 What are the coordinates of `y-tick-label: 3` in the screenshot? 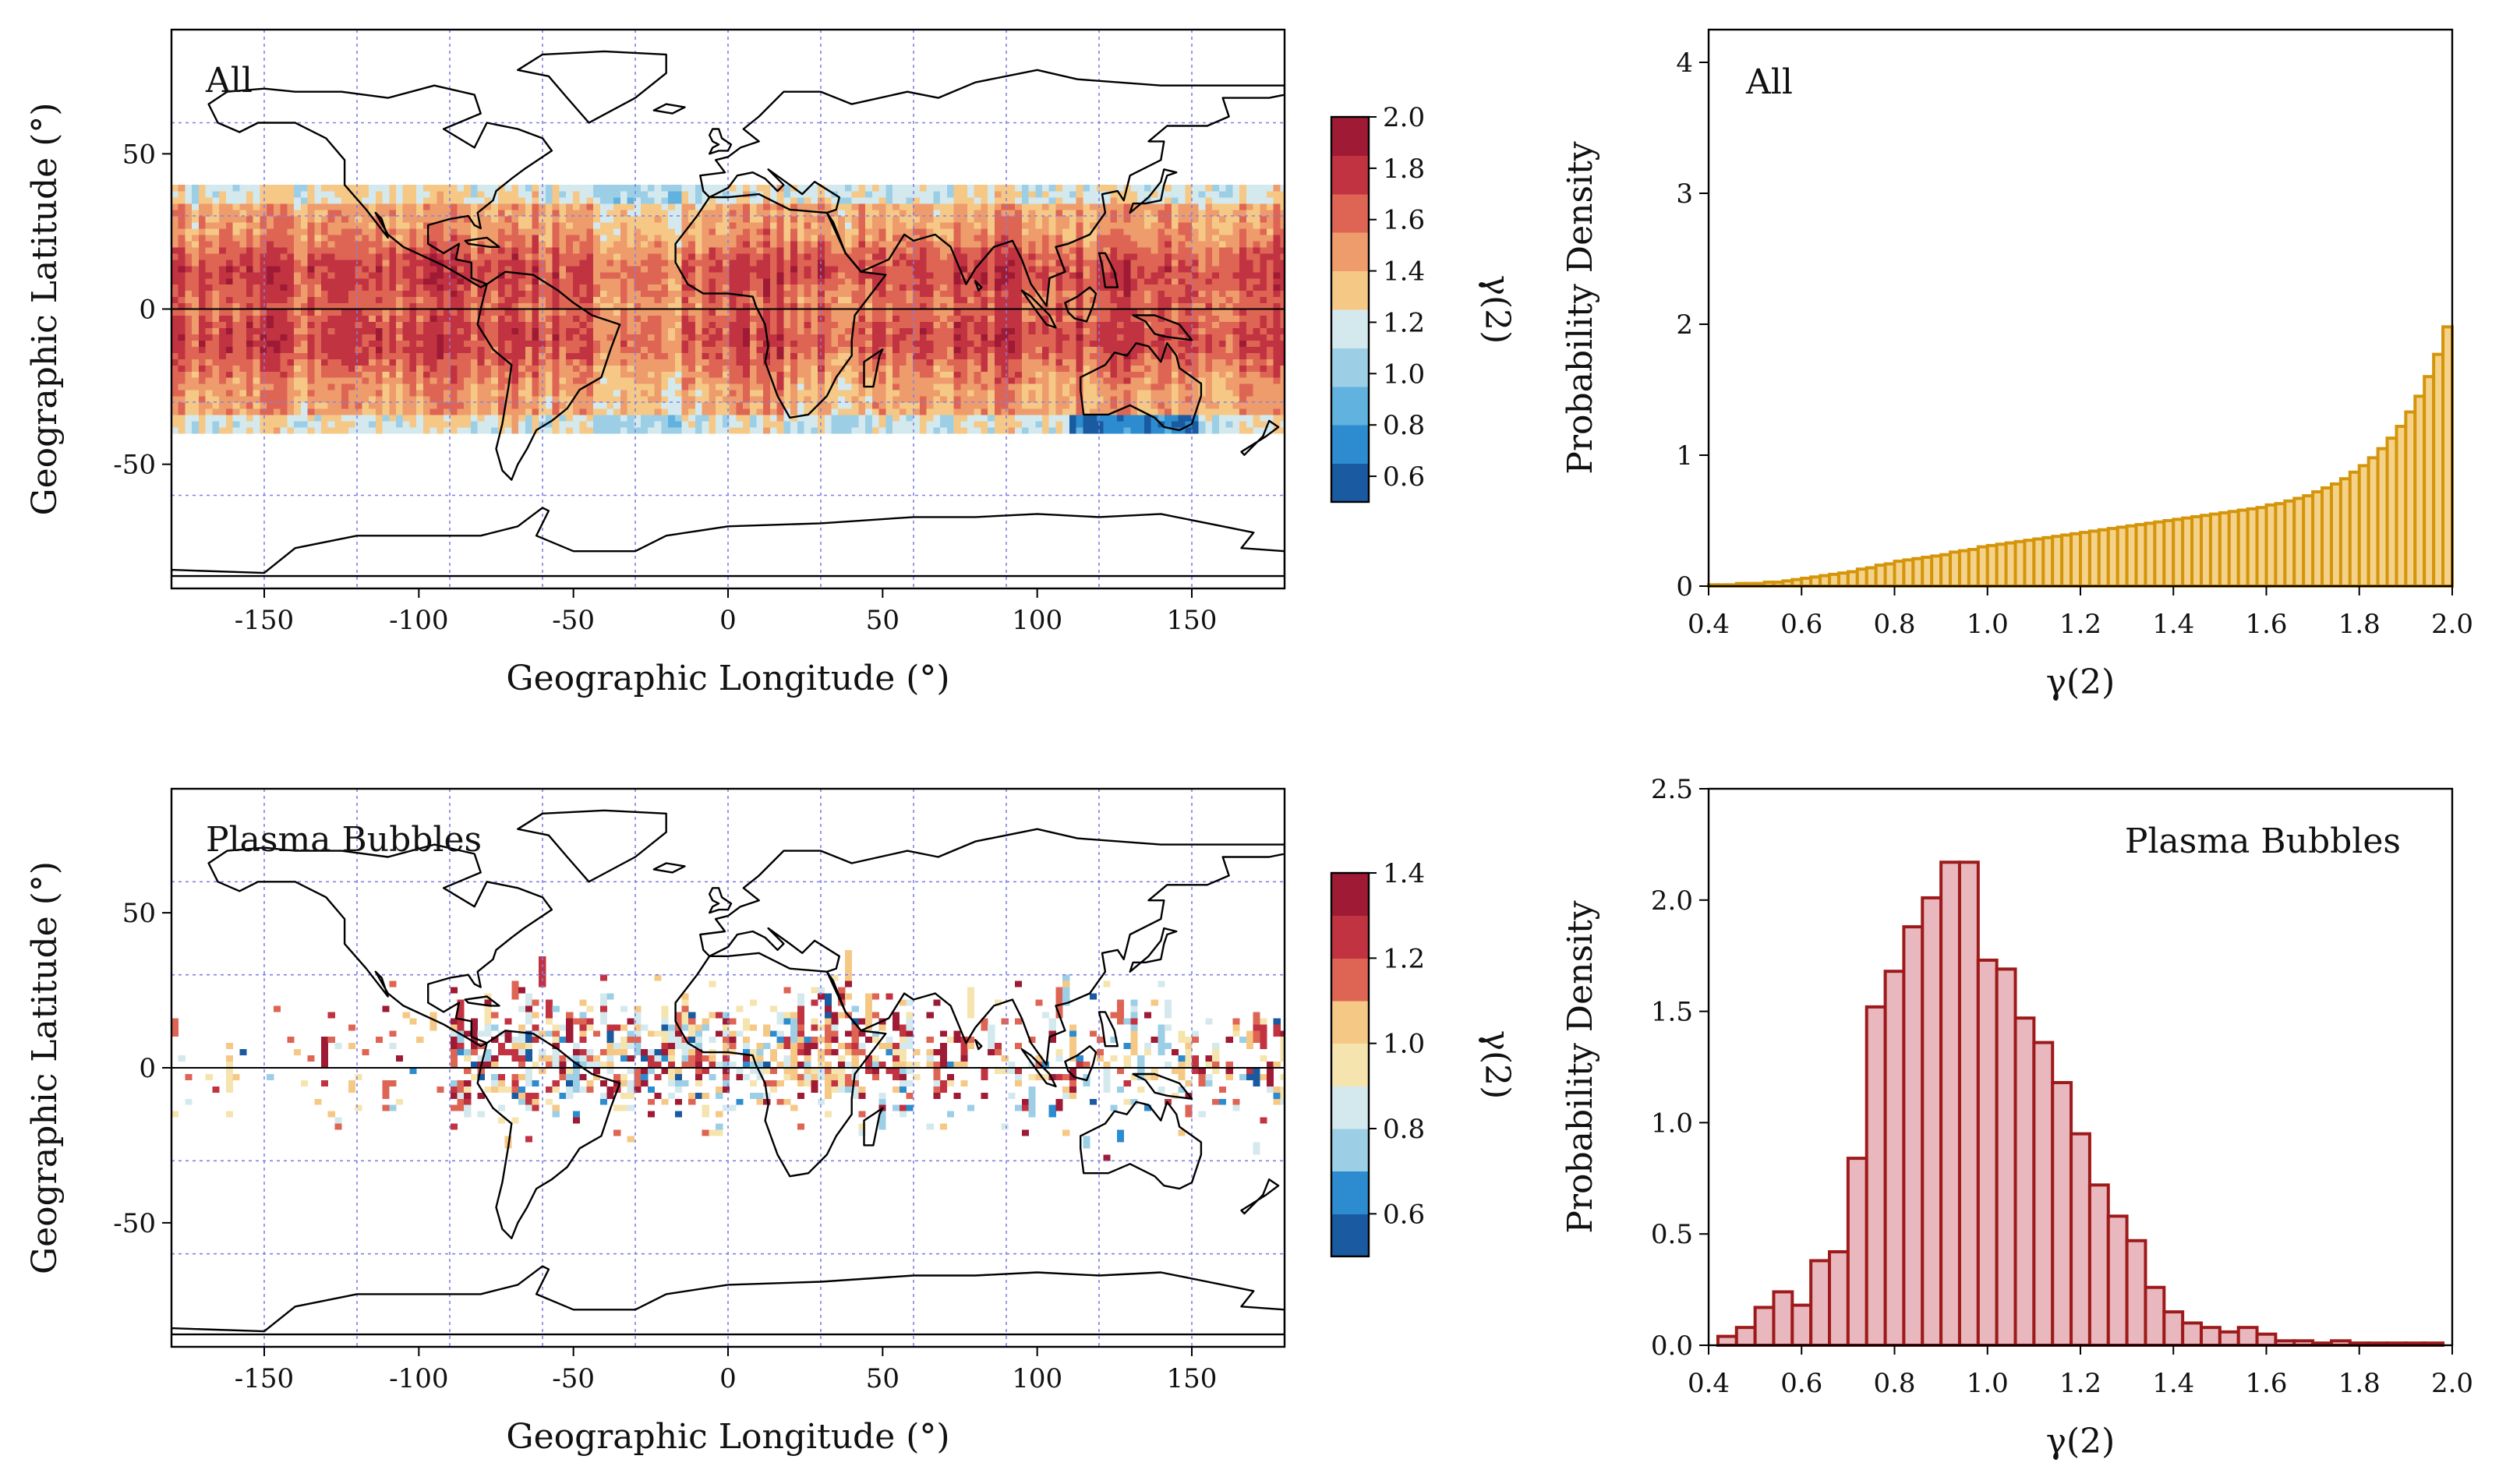 It's located at (1685, 194).